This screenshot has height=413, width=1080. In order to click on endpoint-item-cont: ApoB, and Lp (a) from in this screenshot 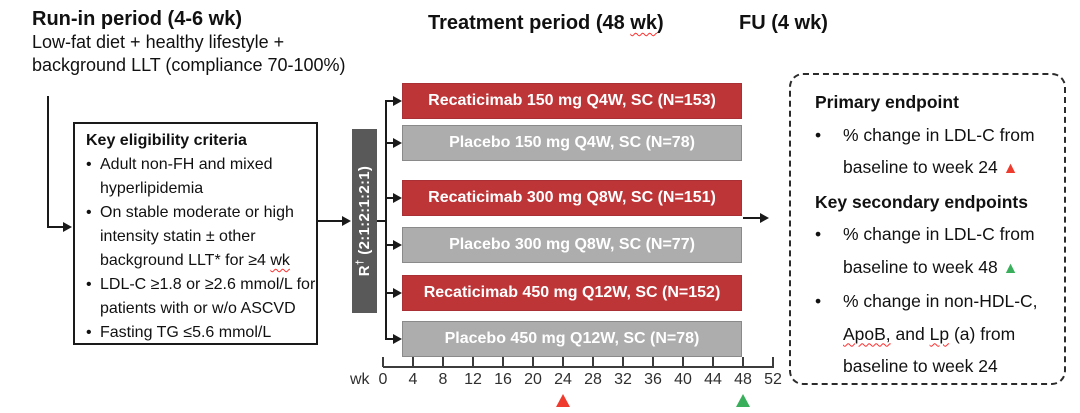, I will do `click(929, 333)`.